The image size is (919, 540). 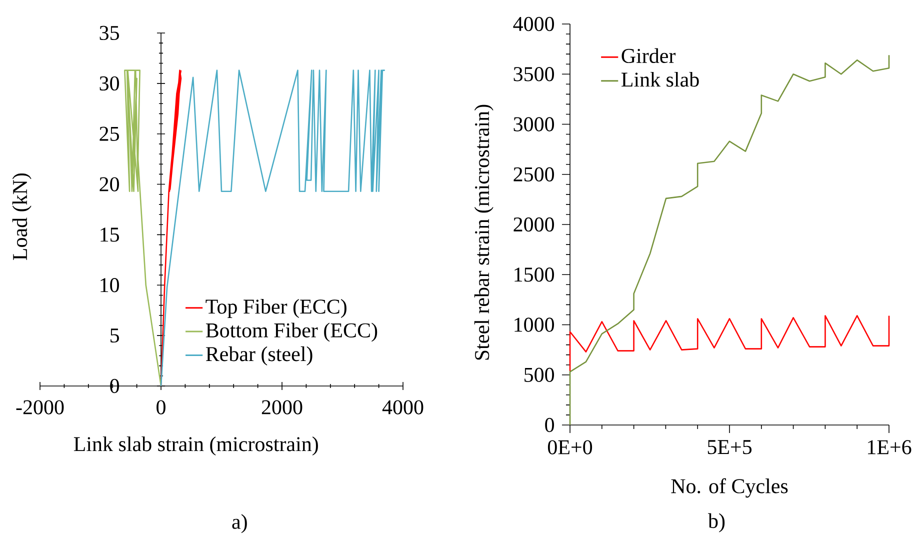 What do you see at coordinates (570, 447) in the screenshot?
I see `x-tick-label: 0E+0` at bounding box center [570, 447].